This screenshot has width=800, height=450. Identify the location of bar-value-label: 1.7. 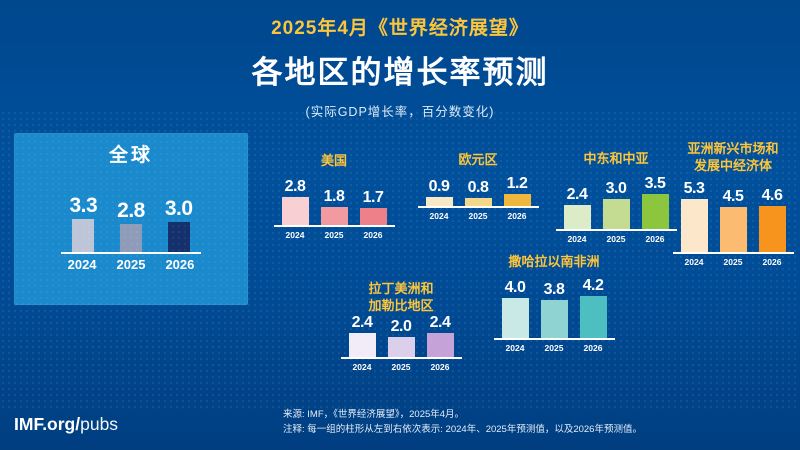
(373, 197).